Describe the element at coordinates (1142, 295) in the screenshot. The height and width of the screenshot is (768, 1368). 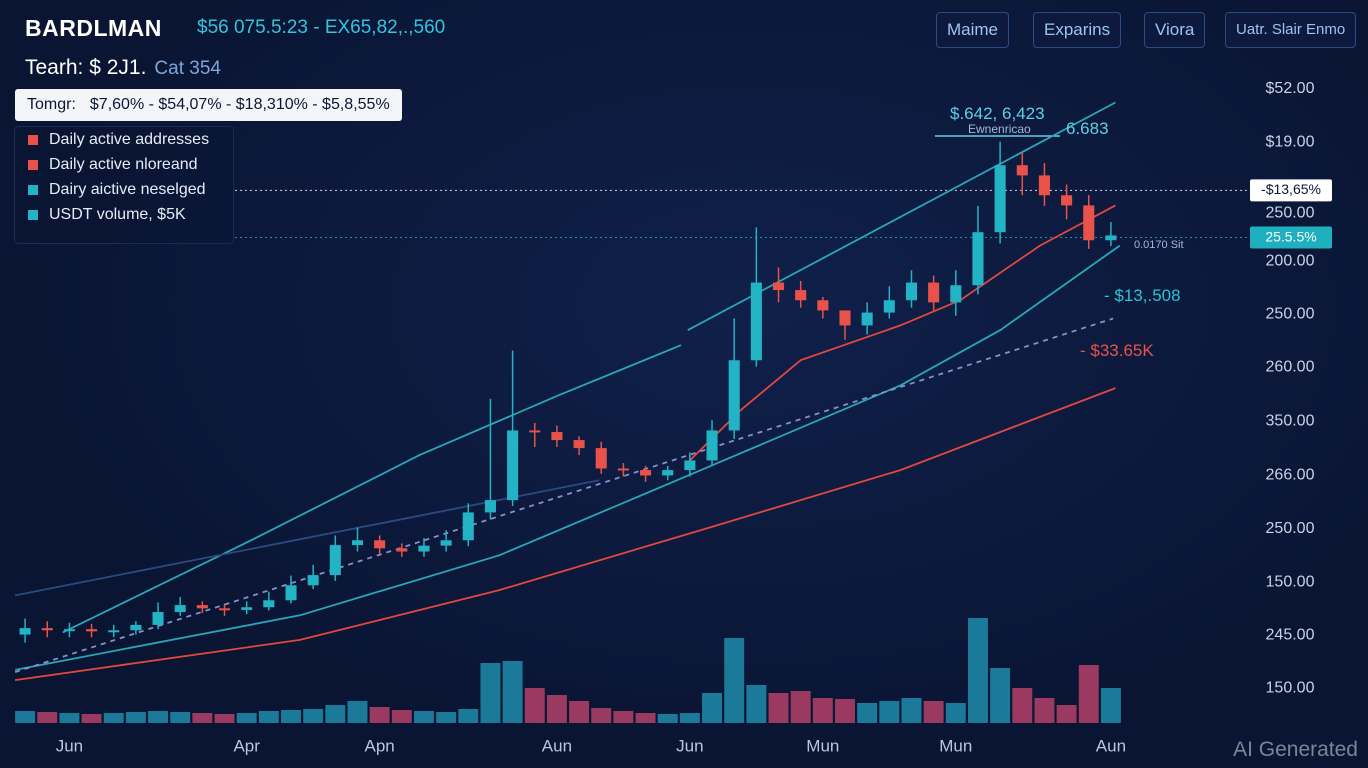
I see `annotation: - $13,.508` at that location.